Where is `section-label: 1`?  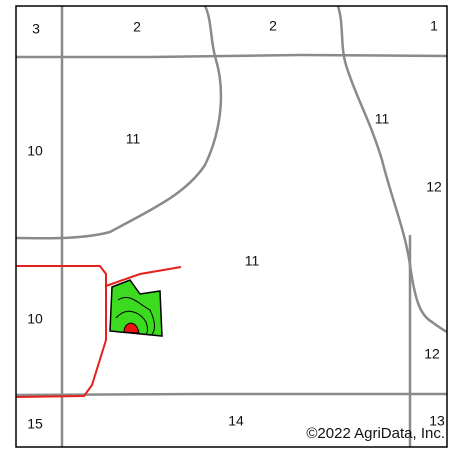
section-label: 1 is located at coordinates (434, 26).